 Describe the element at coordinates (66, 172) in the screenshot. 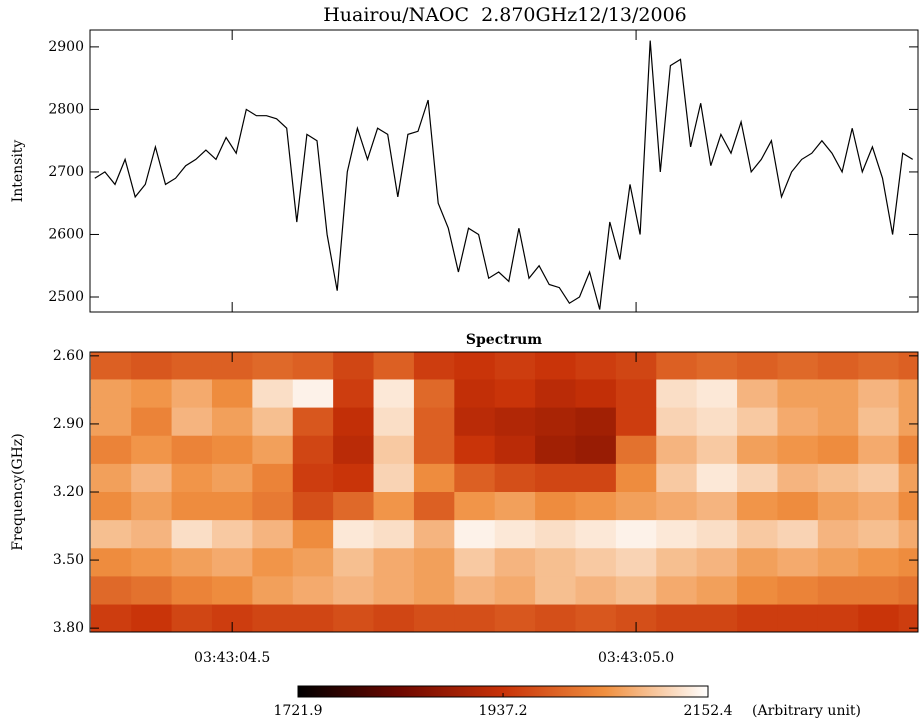

I see `y-tick-label: 2700` at that location.